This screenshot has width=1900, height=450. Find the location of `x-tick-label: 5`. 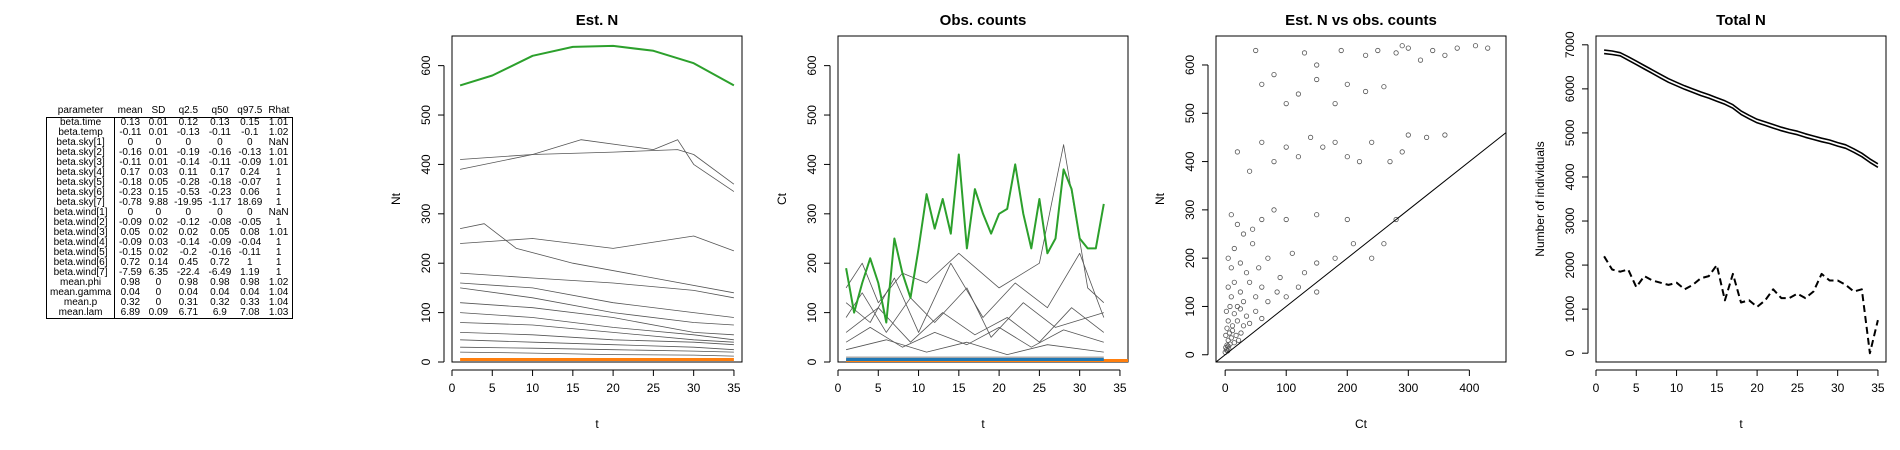

x-tick-label: 5 is located at coordinates (878, 388).